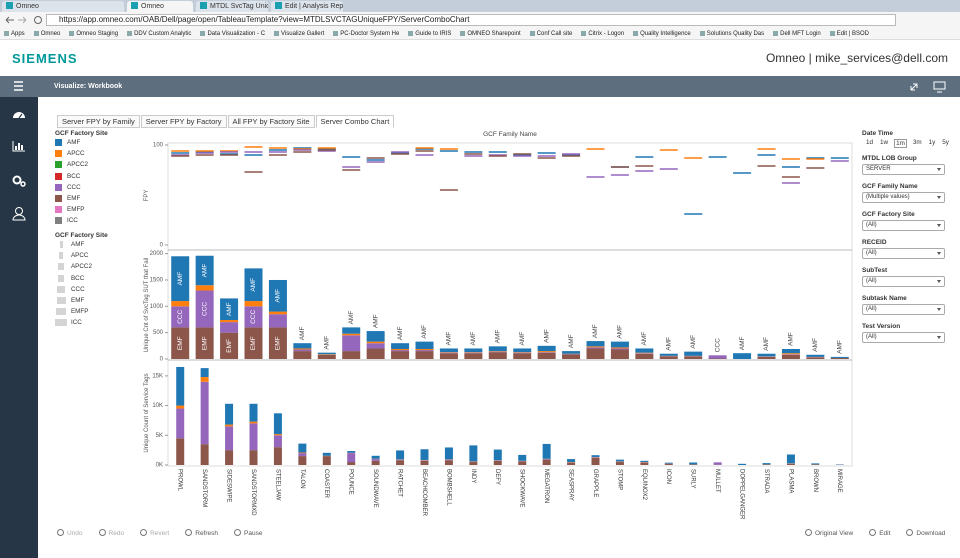 Image resolution: width=960 pixels, height=558 pixels. What do you see at coordinates (61, 278) in the screenshot?
I see `size-swatch` at bounding box center [61, 278].